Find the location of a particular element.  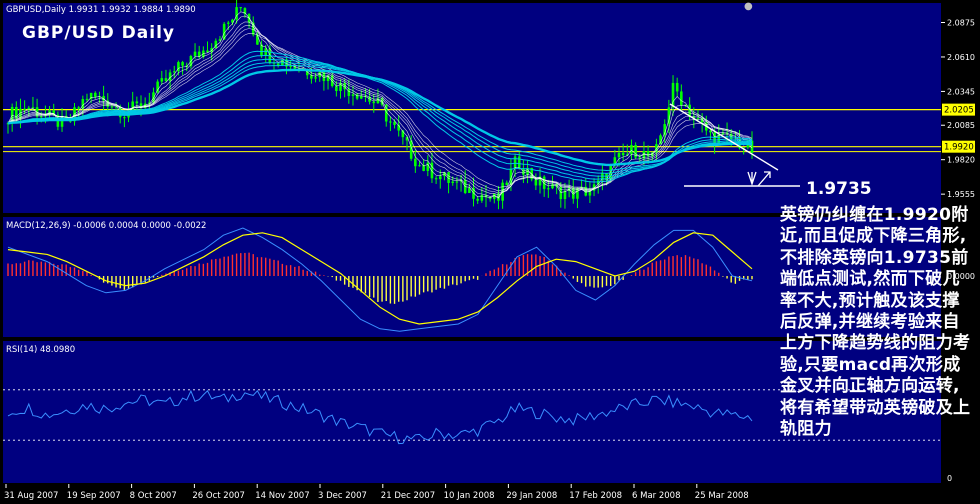

rsi-line is located at coordinates (380, 417).